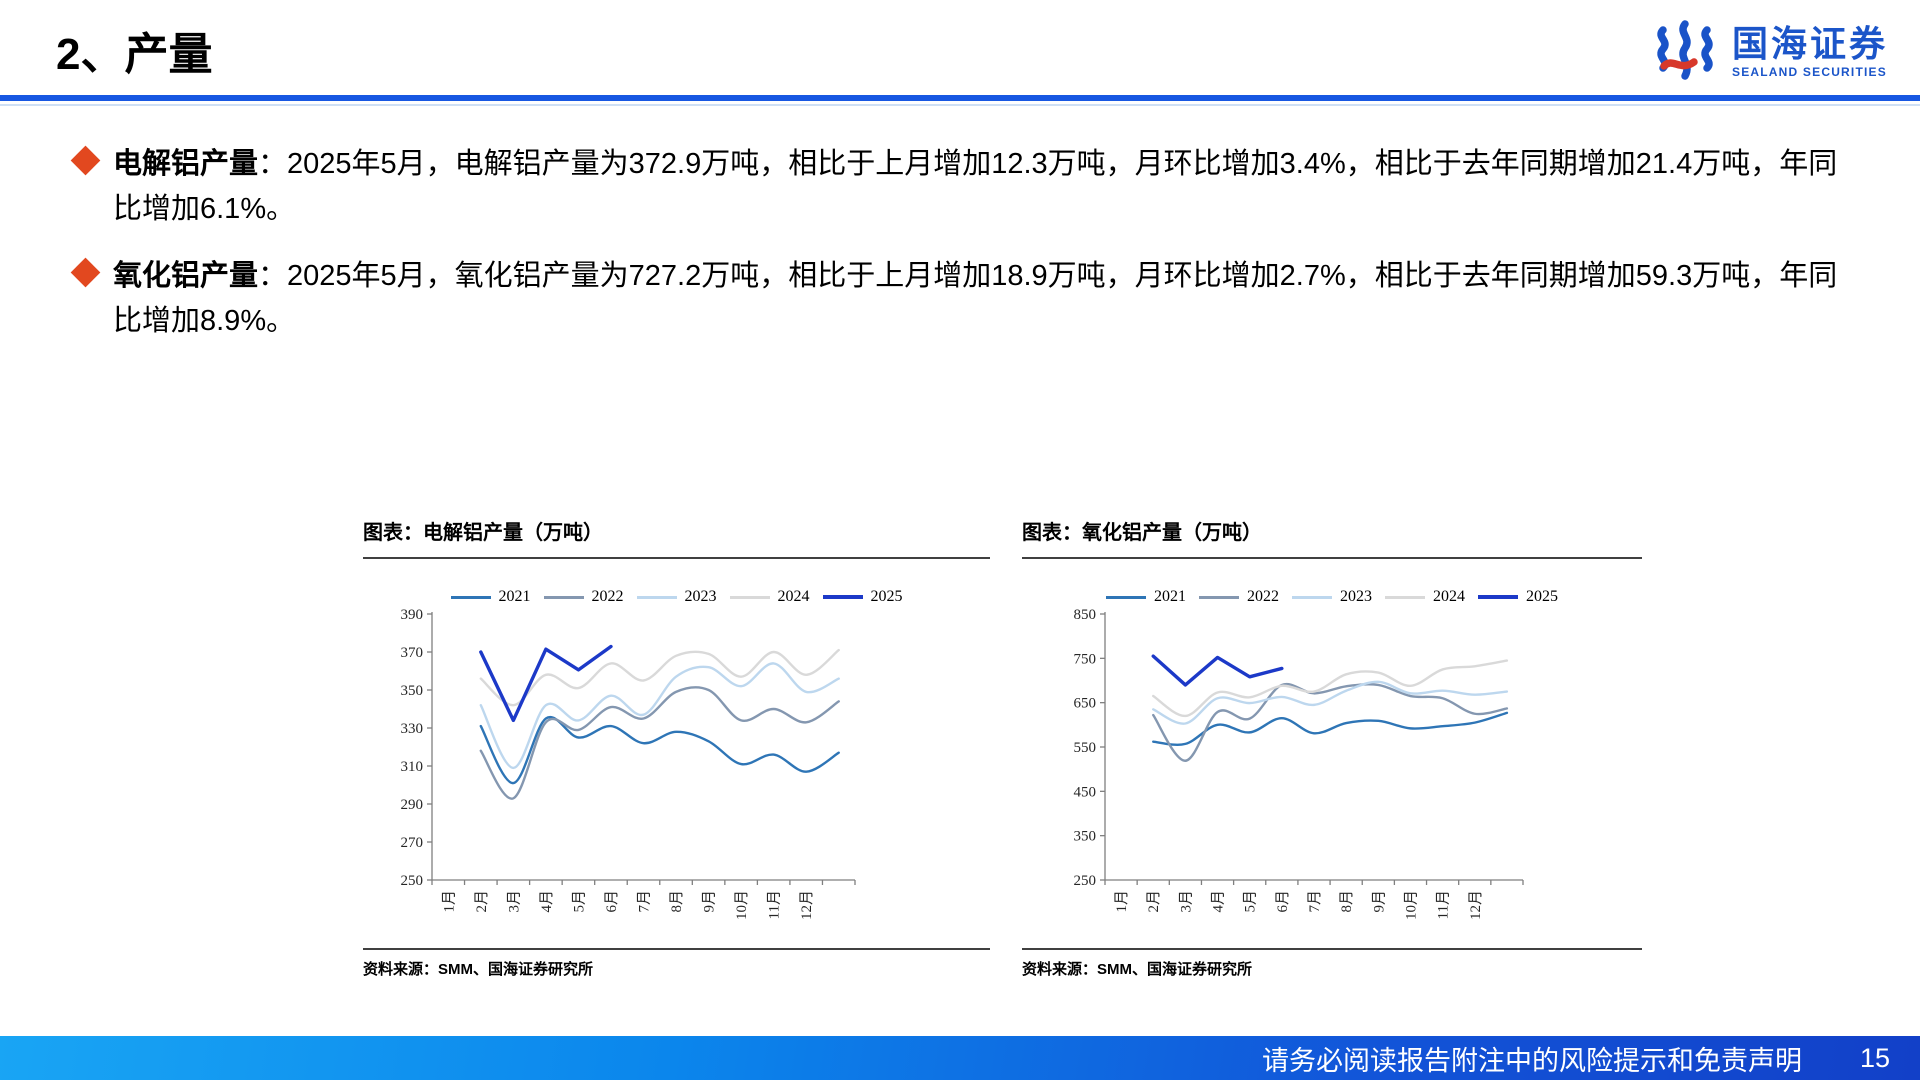 The width and height of the screenshot is (1920, 1080). I want to click on footer-disclaimer: 请务必阅读报告附注中的风险提示和免责声明, so click(1531, 1060).